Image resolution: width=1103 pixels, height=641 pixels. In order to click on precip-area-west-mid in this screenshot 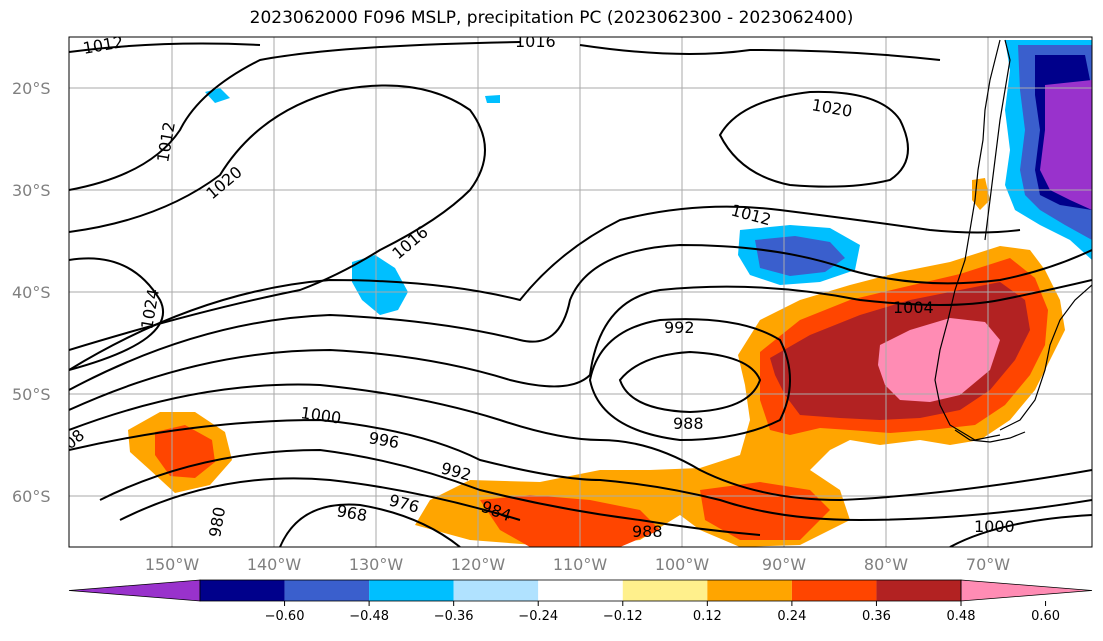, I will do `click(185, 451)`.